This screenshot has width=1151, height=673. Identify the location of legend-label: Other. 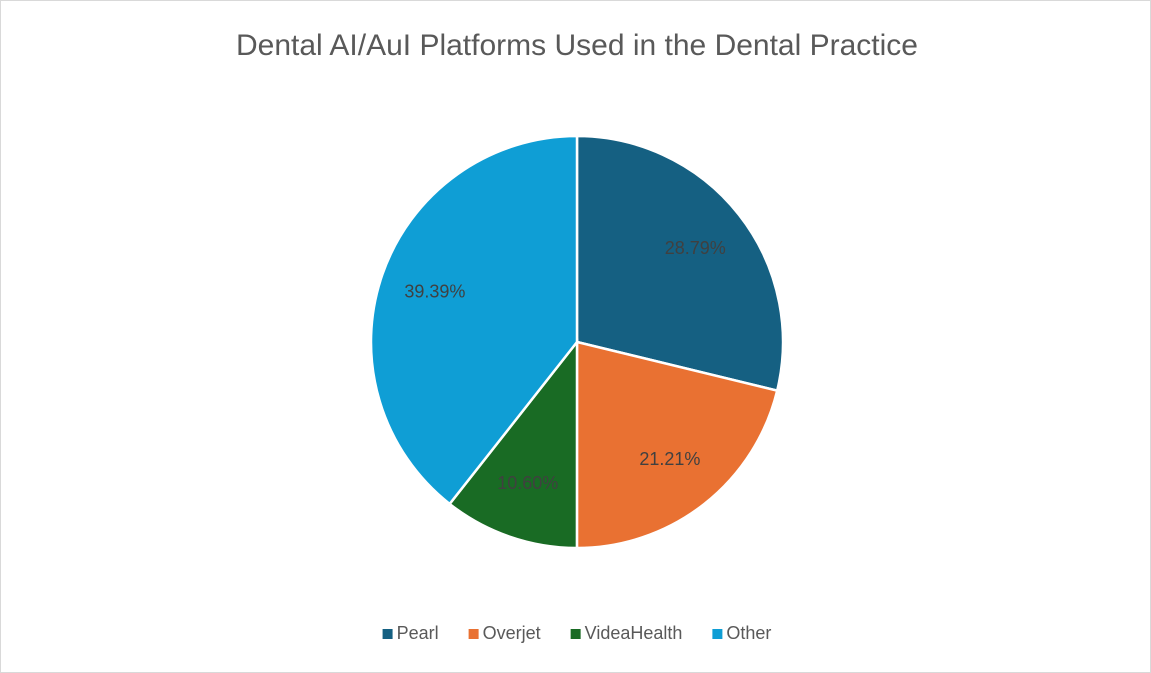
(748, 633).